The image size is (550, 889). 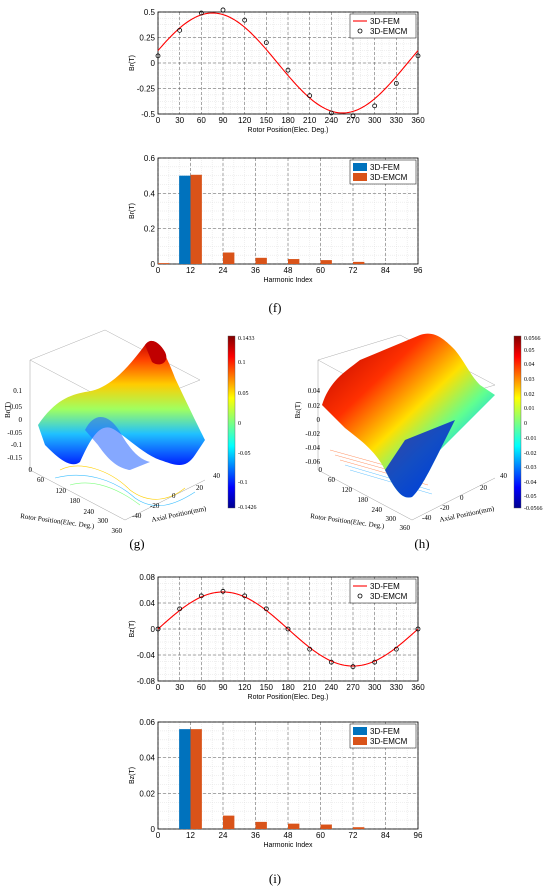 I want to click on h-ztick-2: 0, so click(x=319, y=420).